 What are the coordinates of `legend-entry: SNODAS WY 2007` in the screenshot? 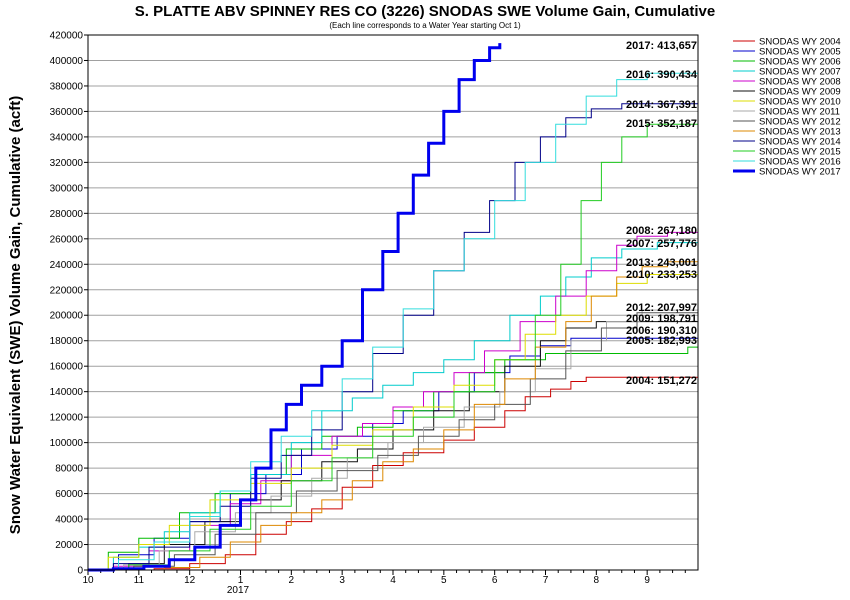 It's located at (800, 72).